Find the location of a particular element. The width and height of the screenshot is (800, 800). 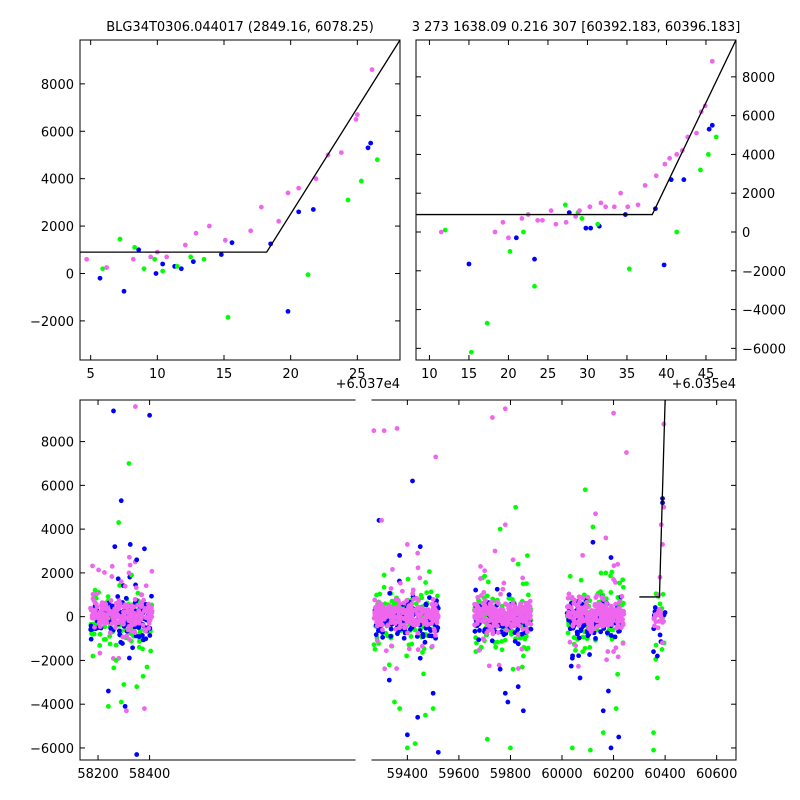

x-tick-label: 59600 is located at coordinates (458, 774).